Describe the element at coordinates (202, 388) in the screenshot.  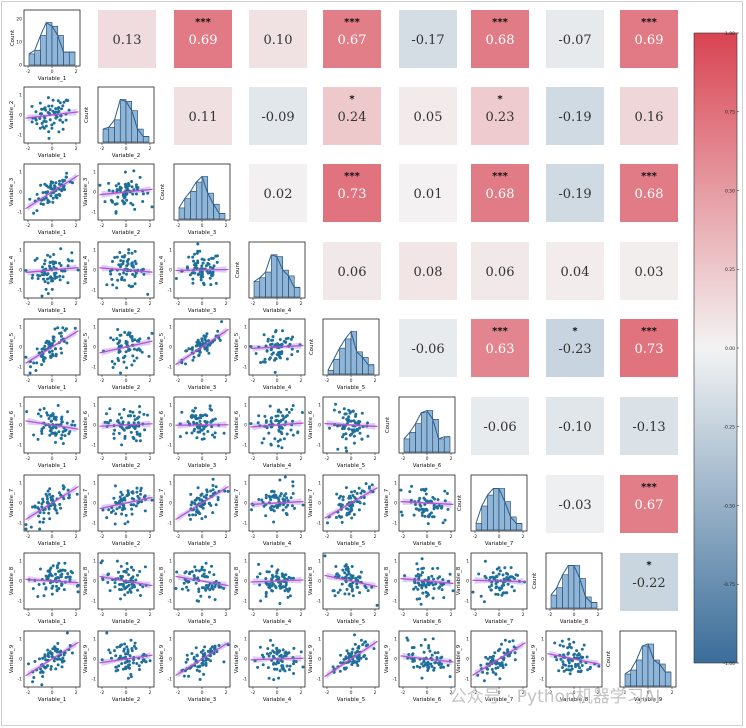
I see `x-axis-label: Variable_3` at that location.